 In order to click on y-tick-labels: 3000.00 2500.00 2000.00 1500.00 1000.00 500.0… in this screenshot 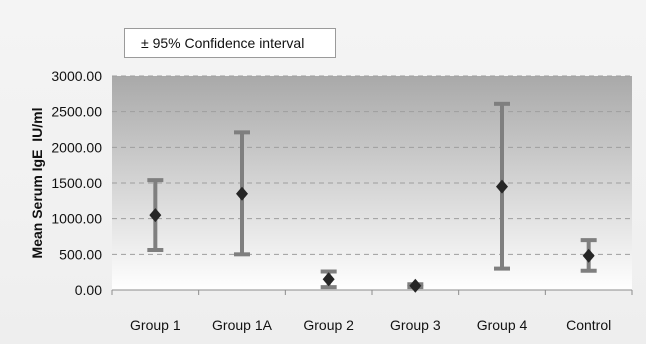, I will do `click(76, 183)`.